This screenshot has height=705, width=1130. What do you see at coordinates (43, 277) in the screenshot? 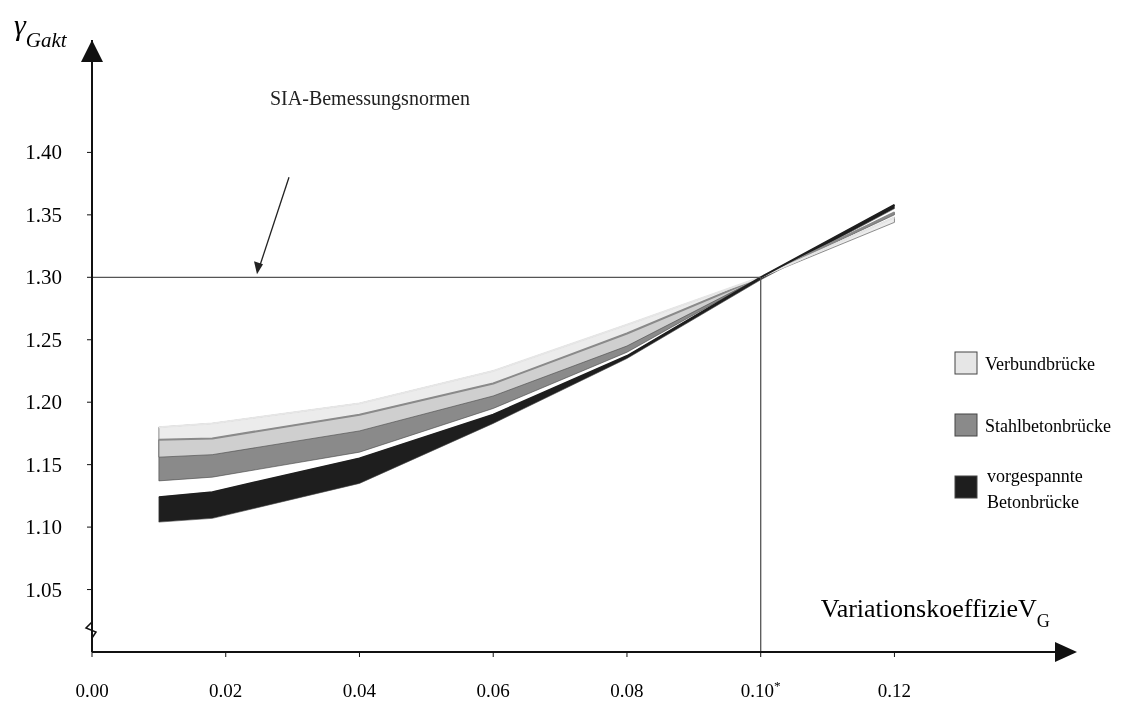
I see `y-tick-label: 1.30` at bounding box center [43, 277].